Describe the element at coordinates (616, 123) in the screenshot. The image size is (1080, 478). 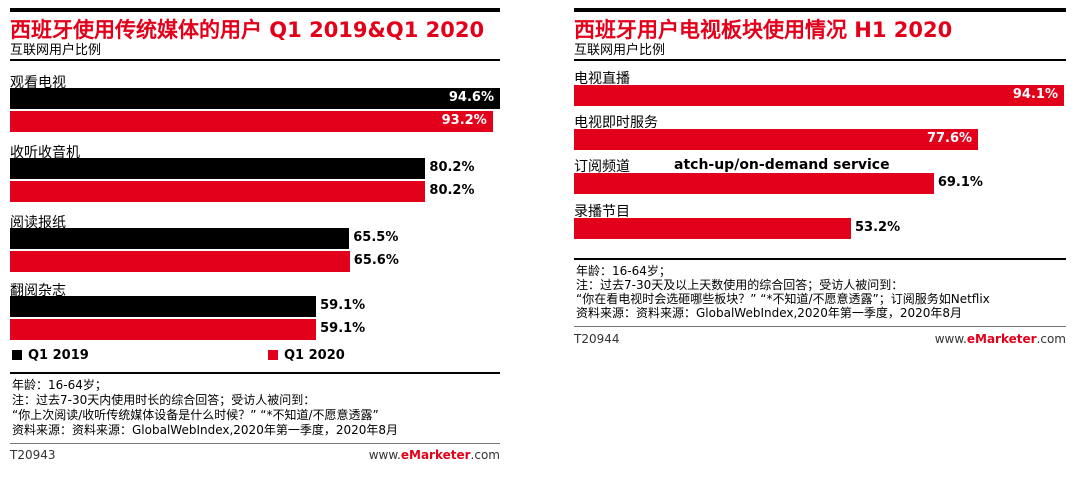
I see `category-label: 电视即时服务` at that location.